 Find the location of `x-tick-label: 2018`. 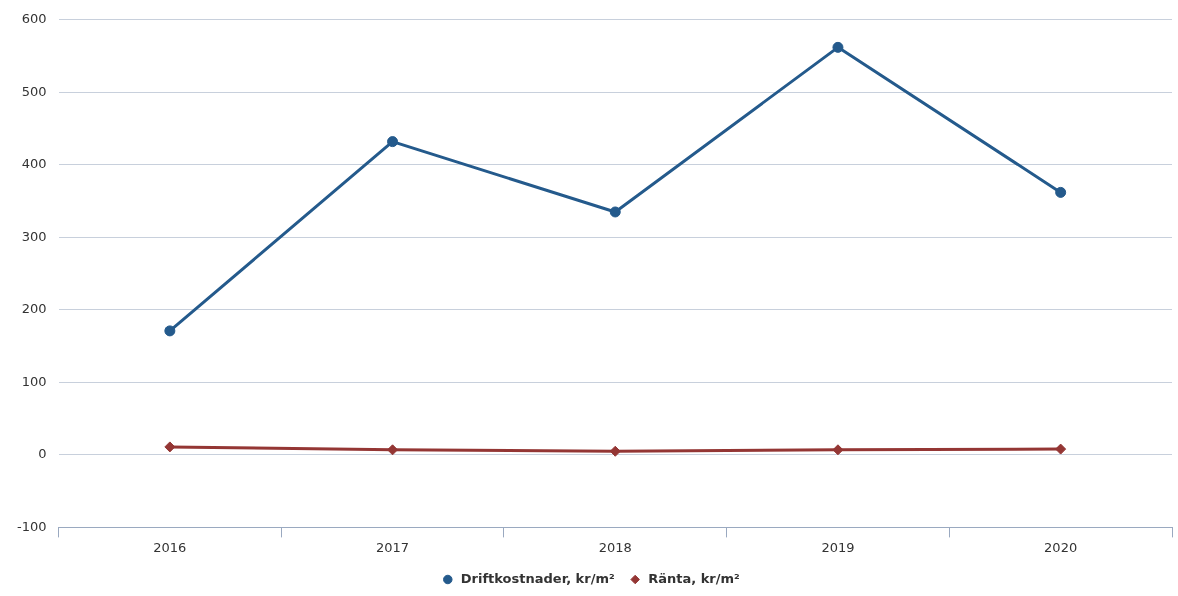

x-tick-label: 2018 is located at coordinates (615, 547).